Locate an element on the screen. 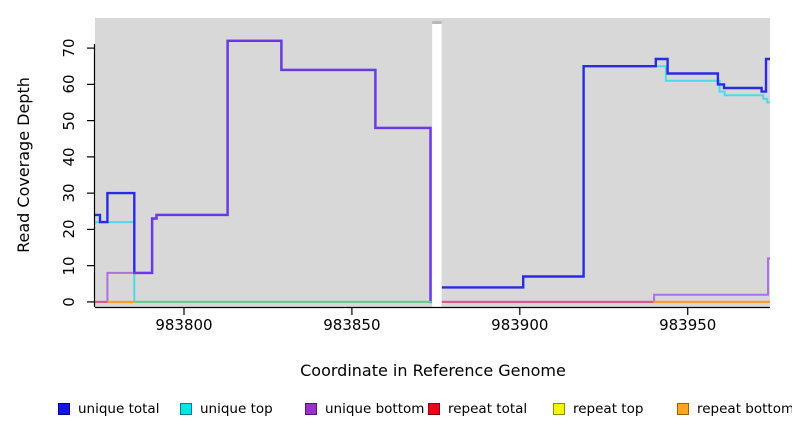 The width and height of the screenshot is (792, 432). legend-item-unique-total: unique total is located at coordinates (108, 409).